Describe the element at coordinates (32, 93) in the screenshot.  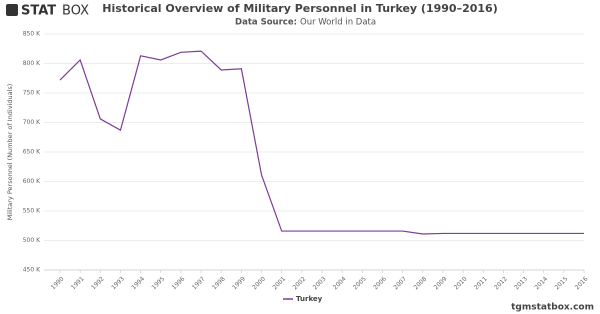
I see `y-tick-label: 750 K` at that location.